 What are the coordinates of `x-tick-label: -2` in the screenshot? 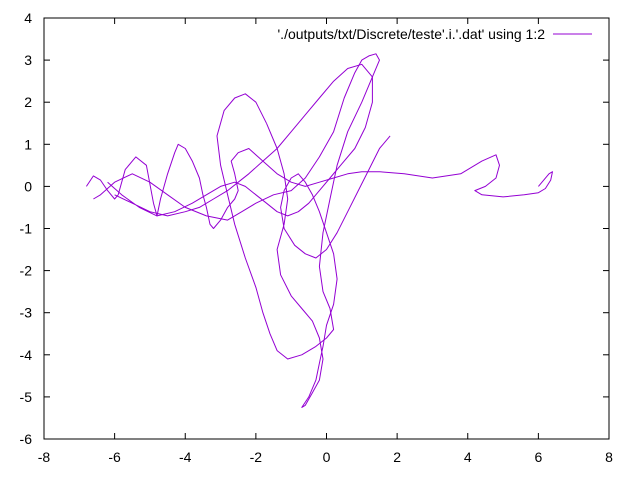 It's located at (256, 457).